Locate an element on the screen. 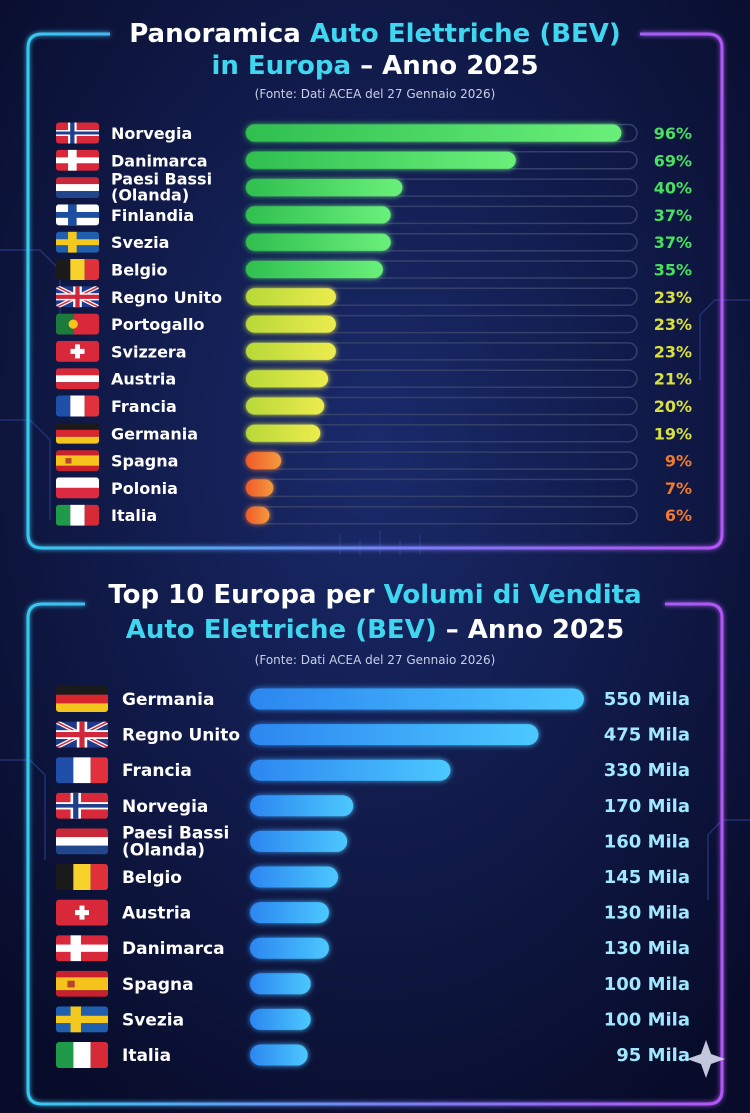 This screenshot has width=750, height=1113. chart-title-line2: Auto Elettriche (BEV) – Anno 2025 is located at coordinates (375, 630).